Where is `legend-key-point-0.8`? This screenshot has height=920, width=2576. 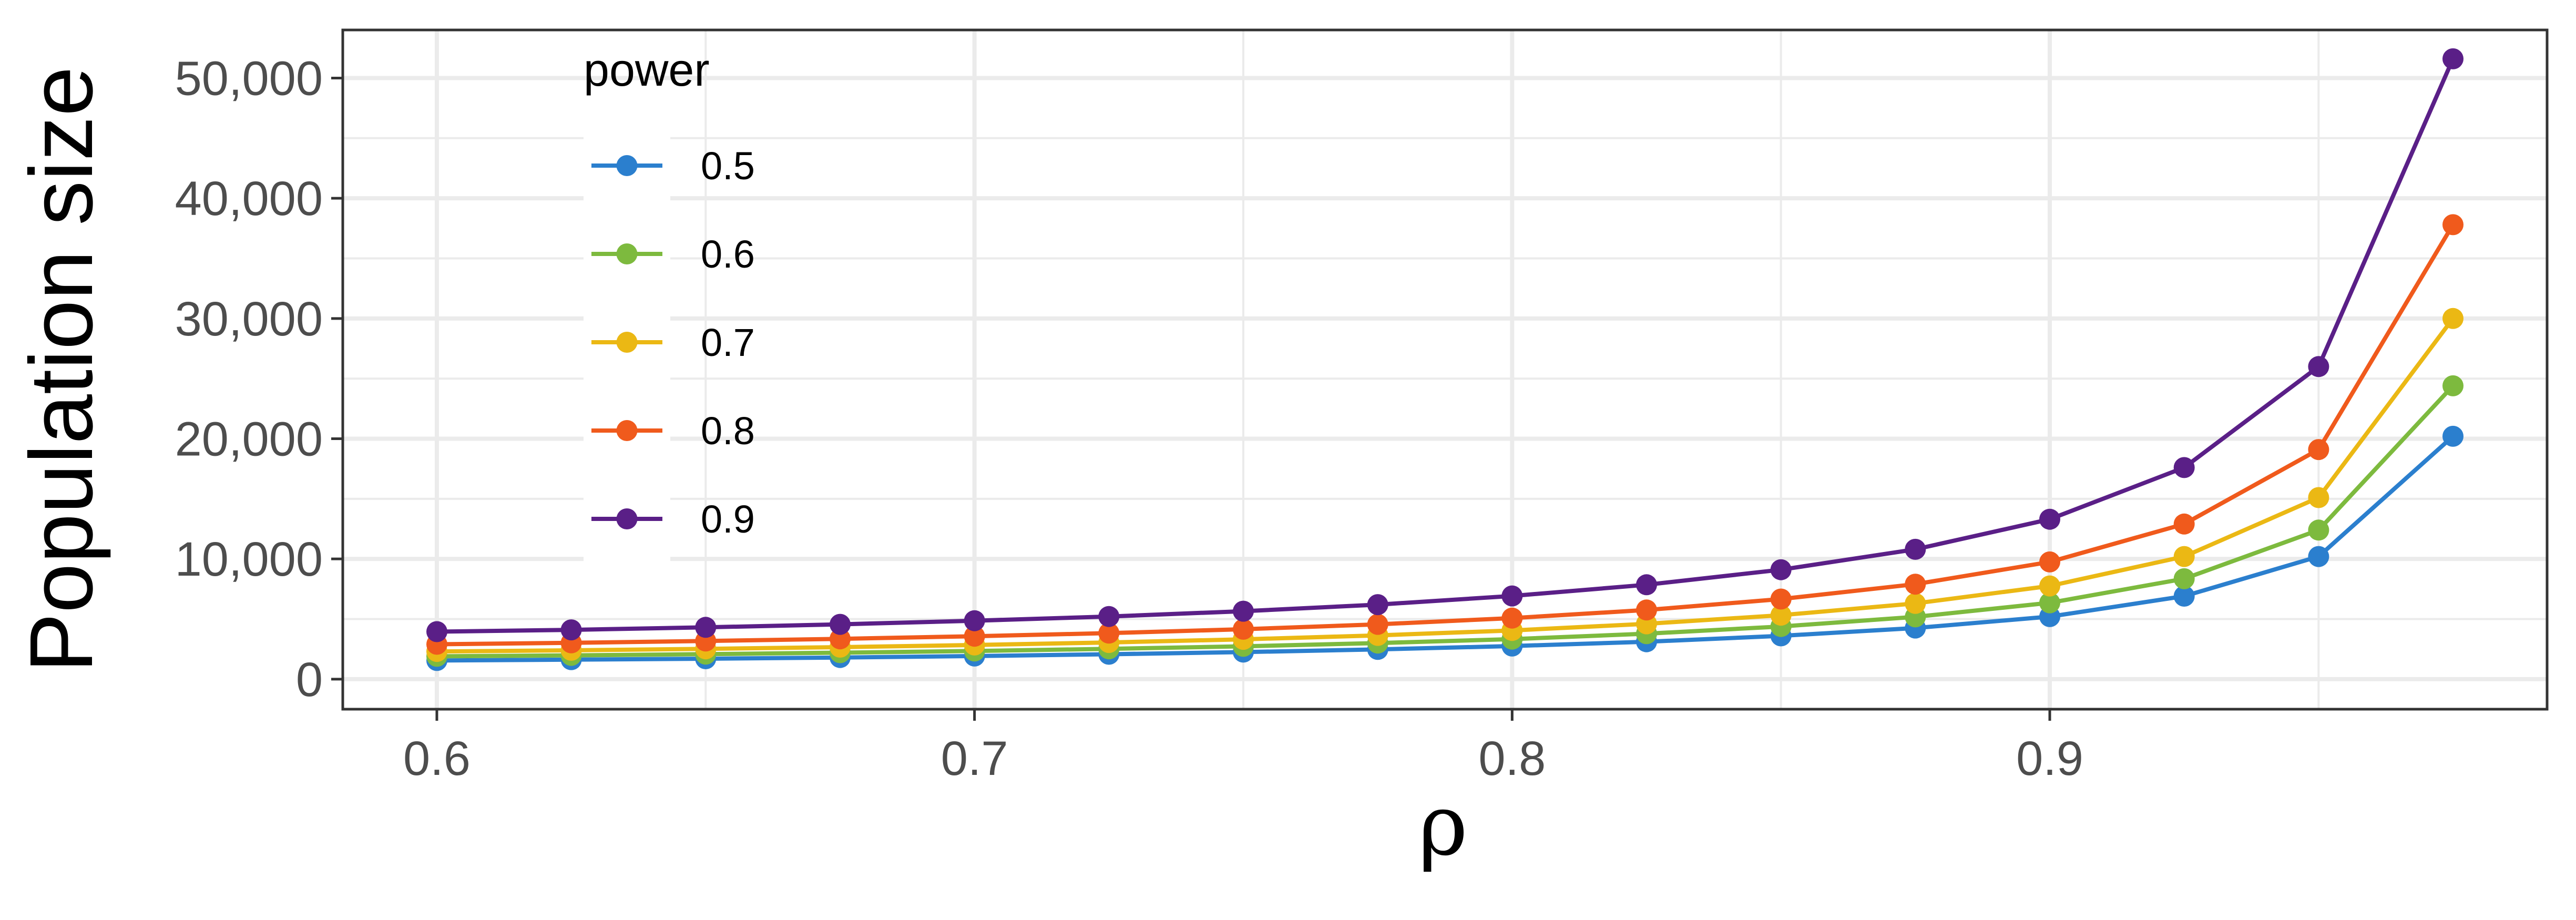 legend-key-point-0.8 is located at coordinates (627, 430).